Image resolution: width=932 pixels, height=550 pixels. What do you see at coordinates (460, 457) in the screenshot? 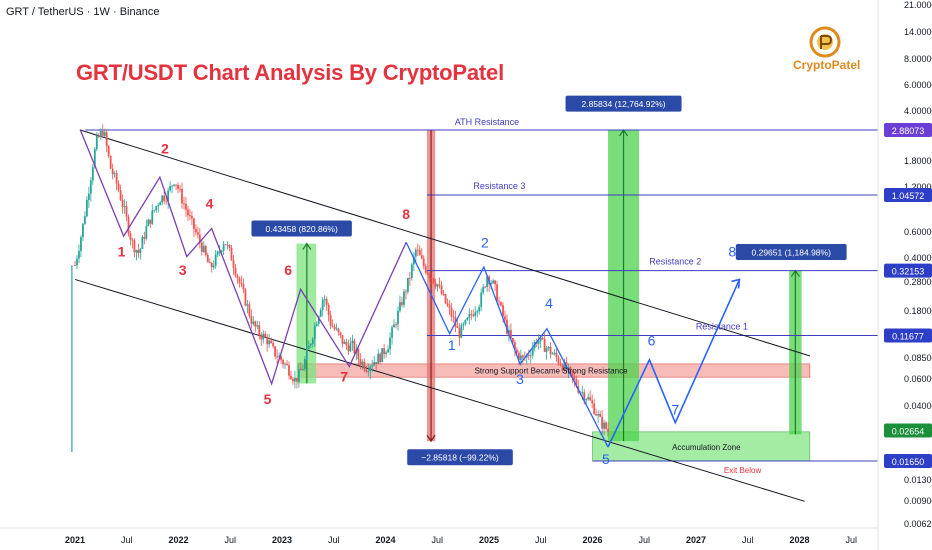
I see `measure-label-drop-box` at bounding box center [460, 457].